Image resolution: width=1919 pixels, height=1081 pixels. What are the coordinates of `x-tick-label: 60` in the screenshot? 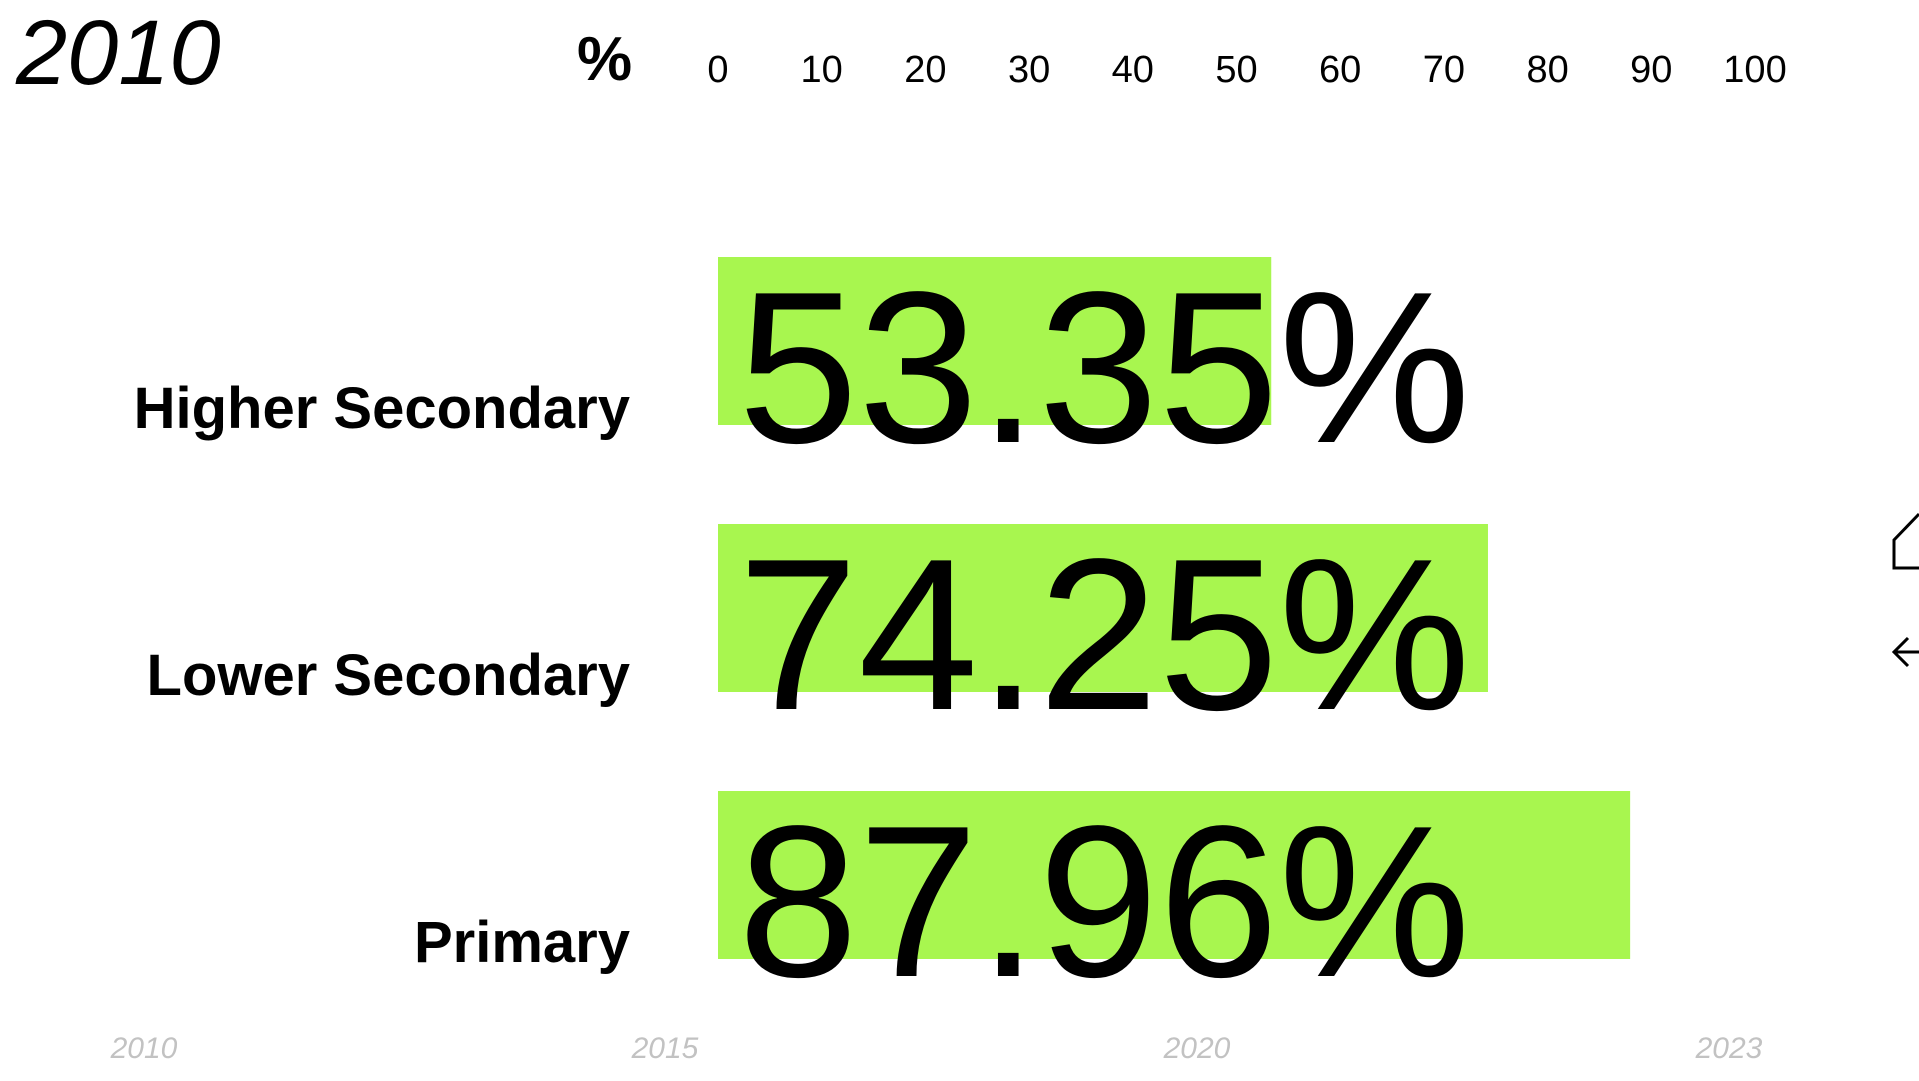 It's located at (1340, 70).